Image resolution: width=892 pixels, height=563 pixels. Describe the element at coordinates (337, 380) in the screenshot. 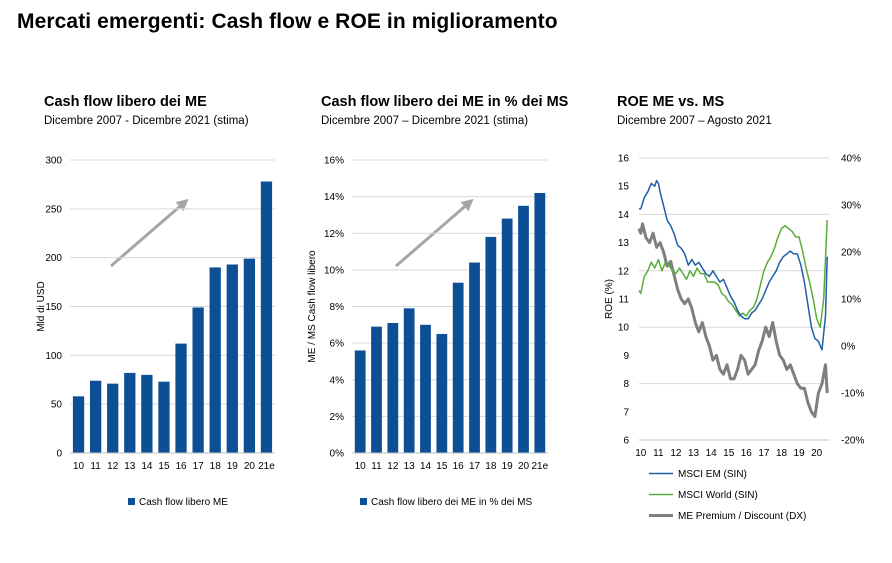

I see `chart2-ytick-label: 4%` at that location.